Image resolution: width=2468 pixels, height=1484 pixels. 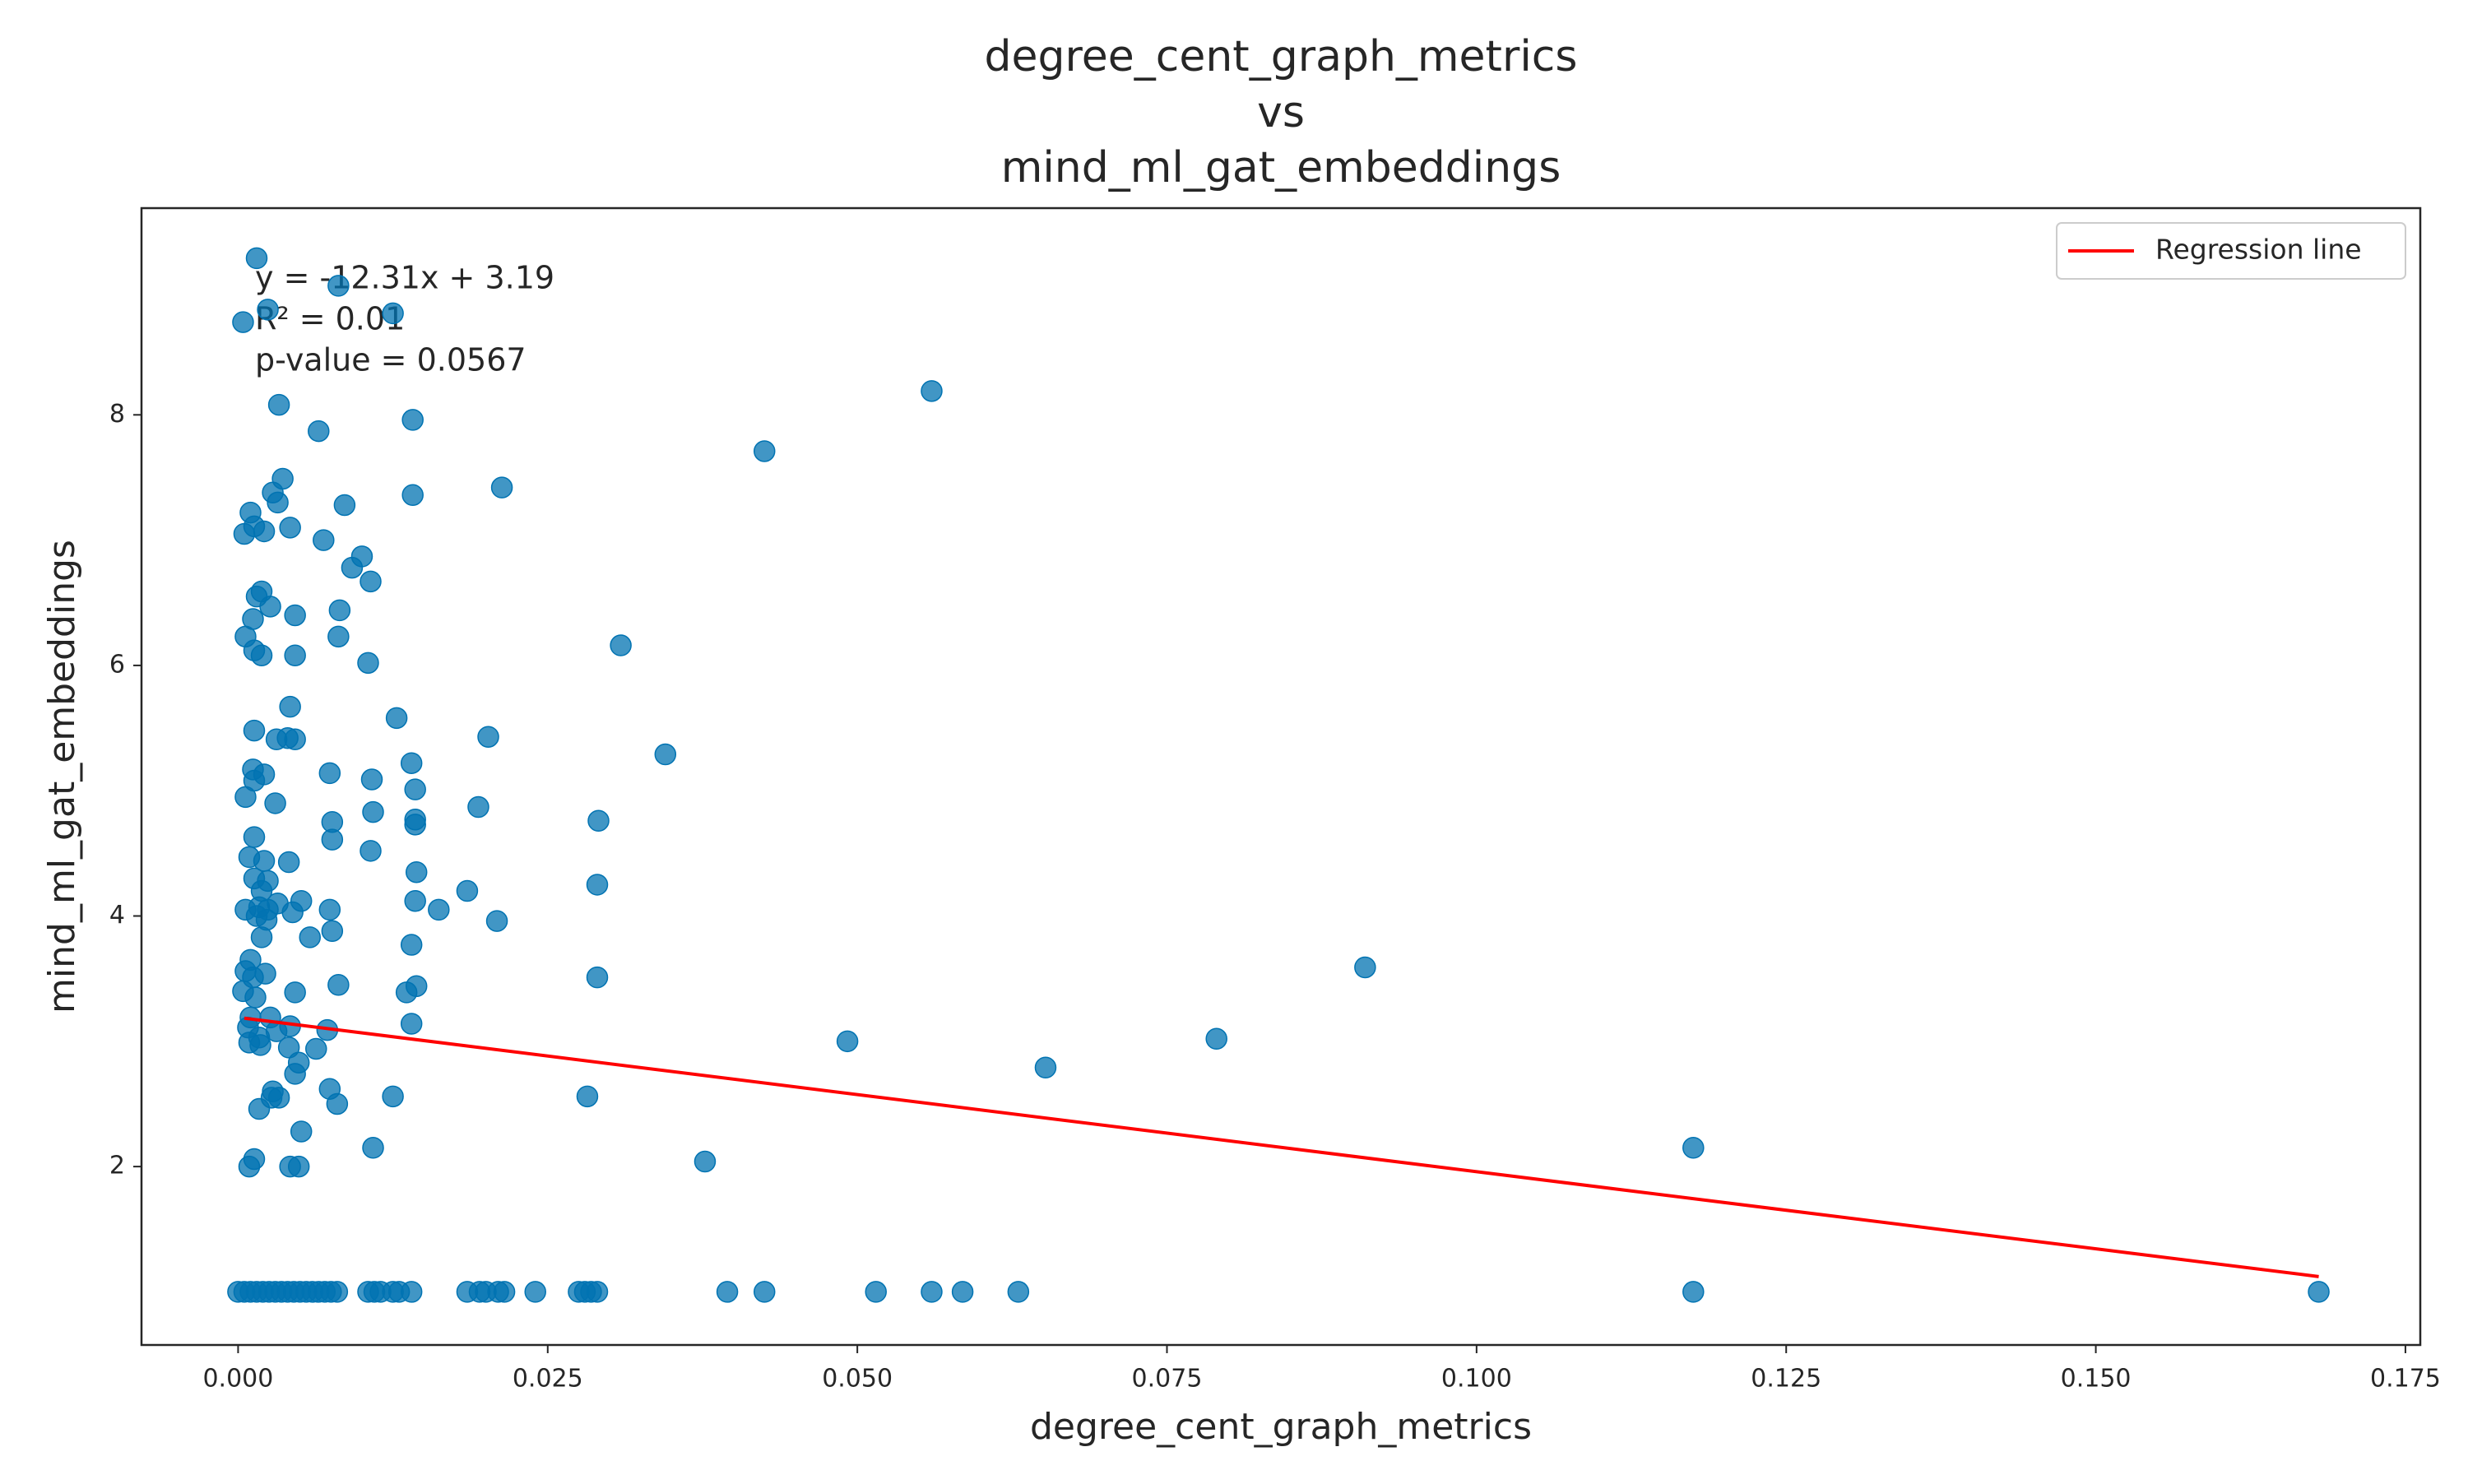 I want to click on y-tick-label: 6, so click(x=117, y=664).